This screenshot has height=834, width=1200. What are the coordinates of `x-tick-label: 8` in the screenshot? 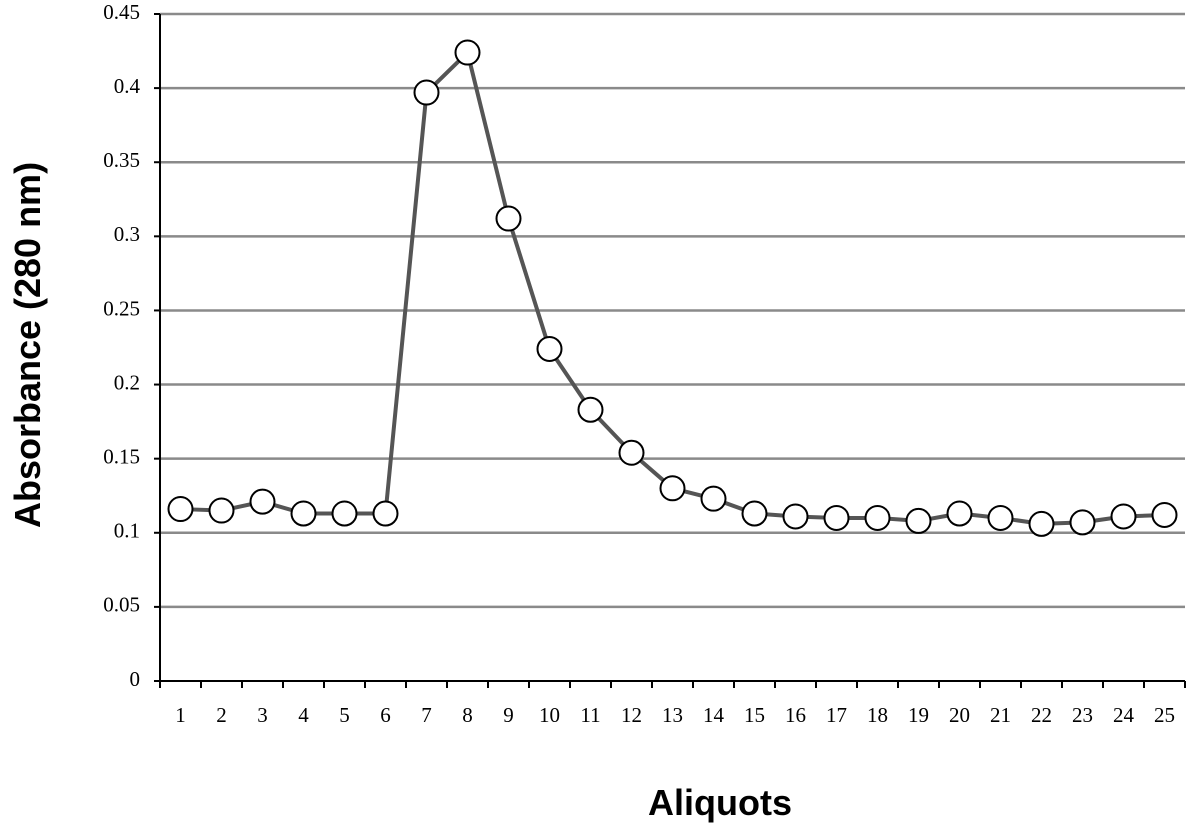 It's located at (467, 715).